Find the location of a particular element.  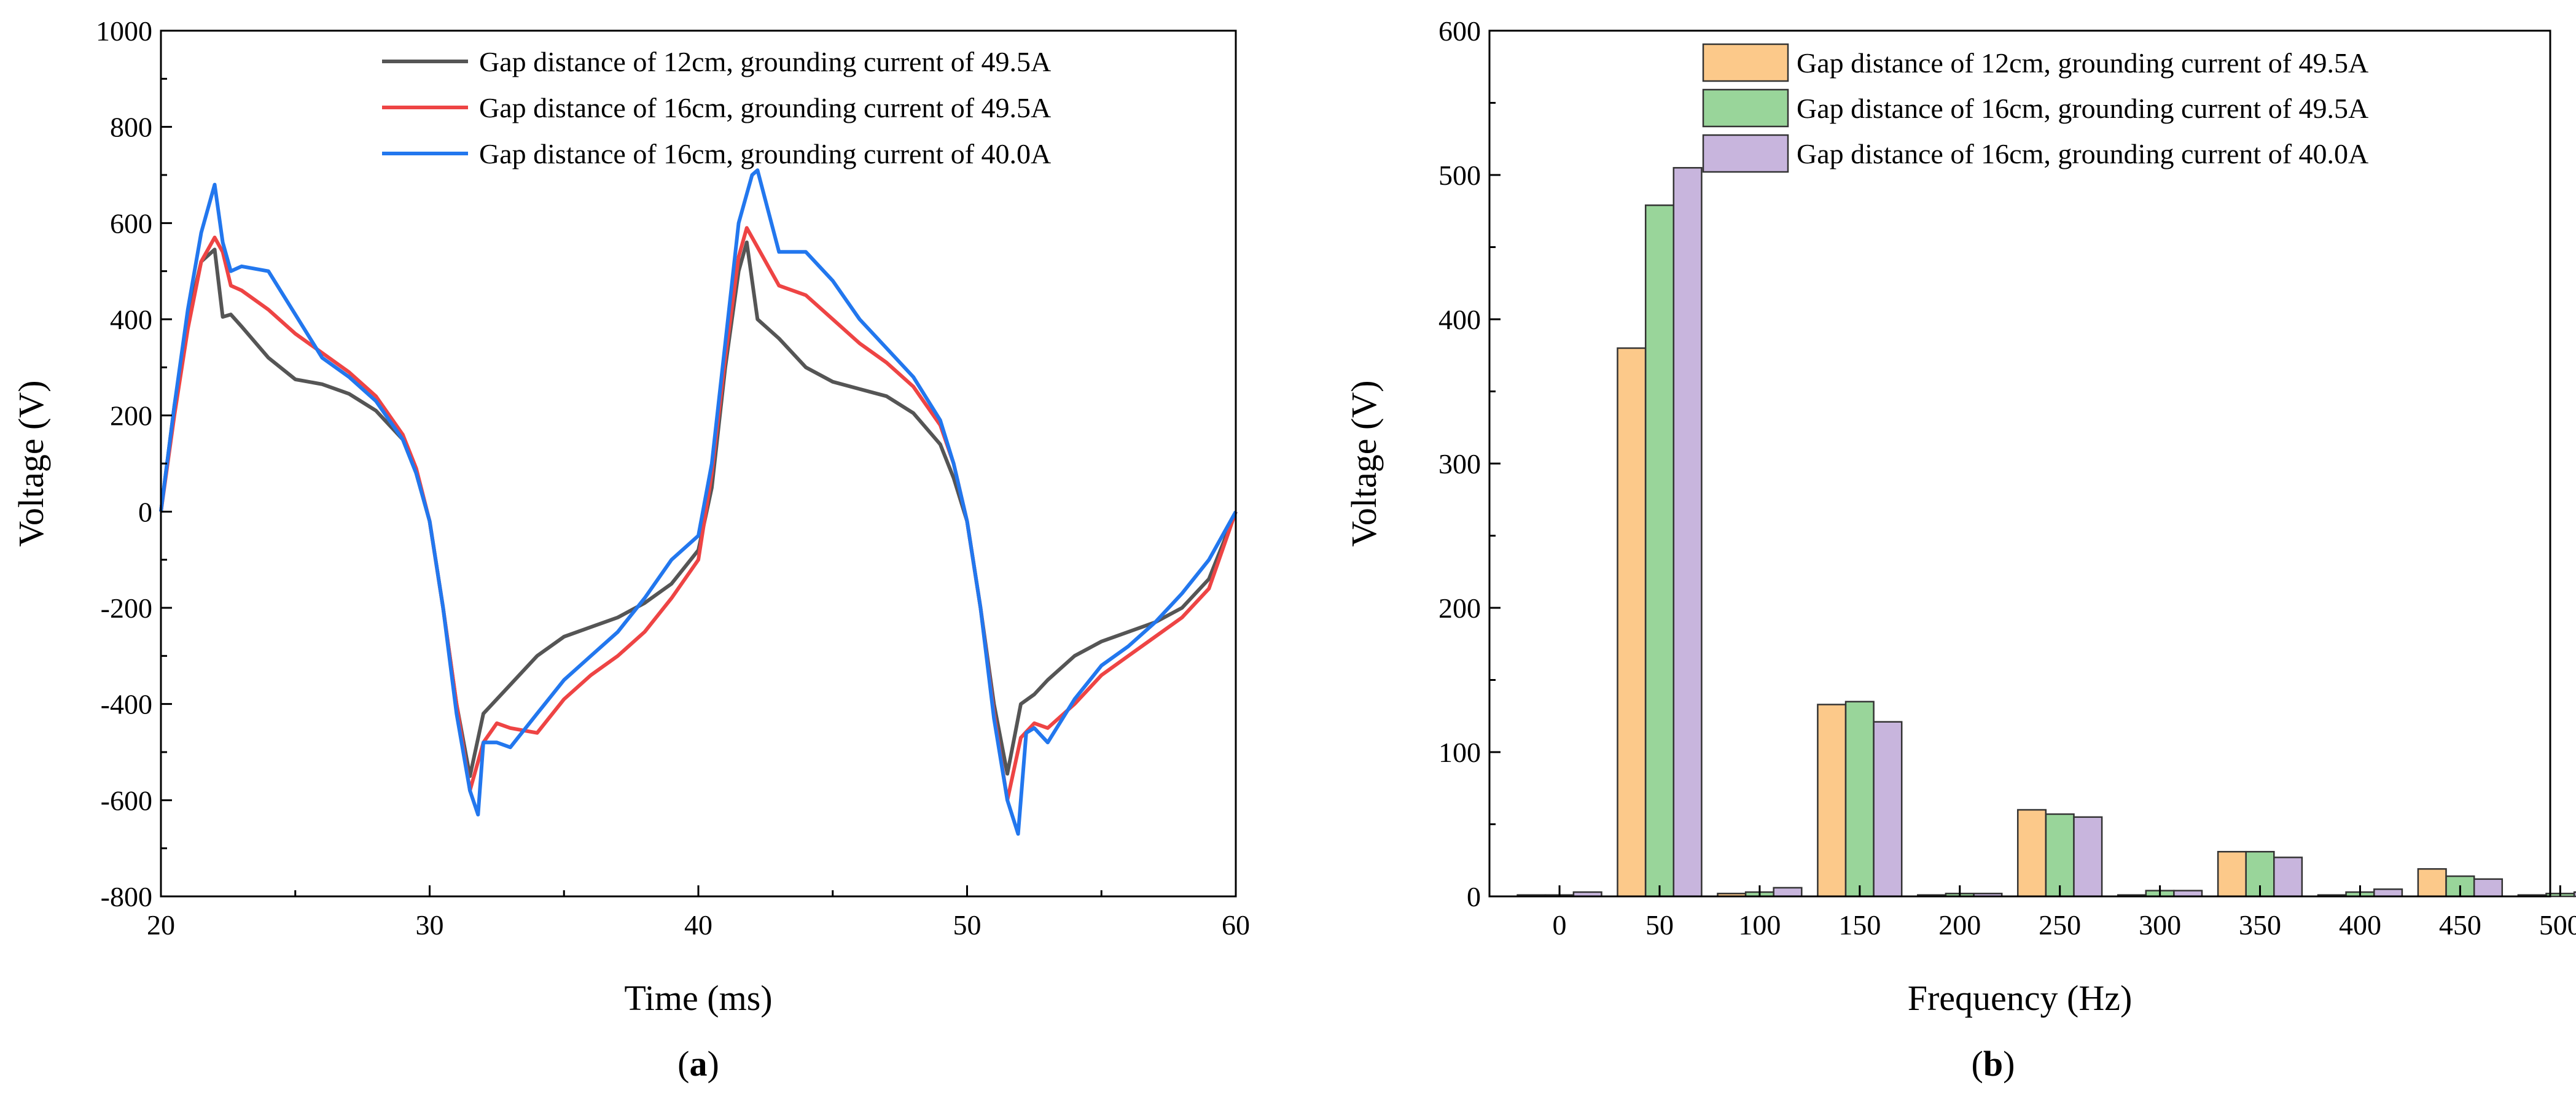

panel-b-caption-letter: b is located at coordinates (1993, 1064).